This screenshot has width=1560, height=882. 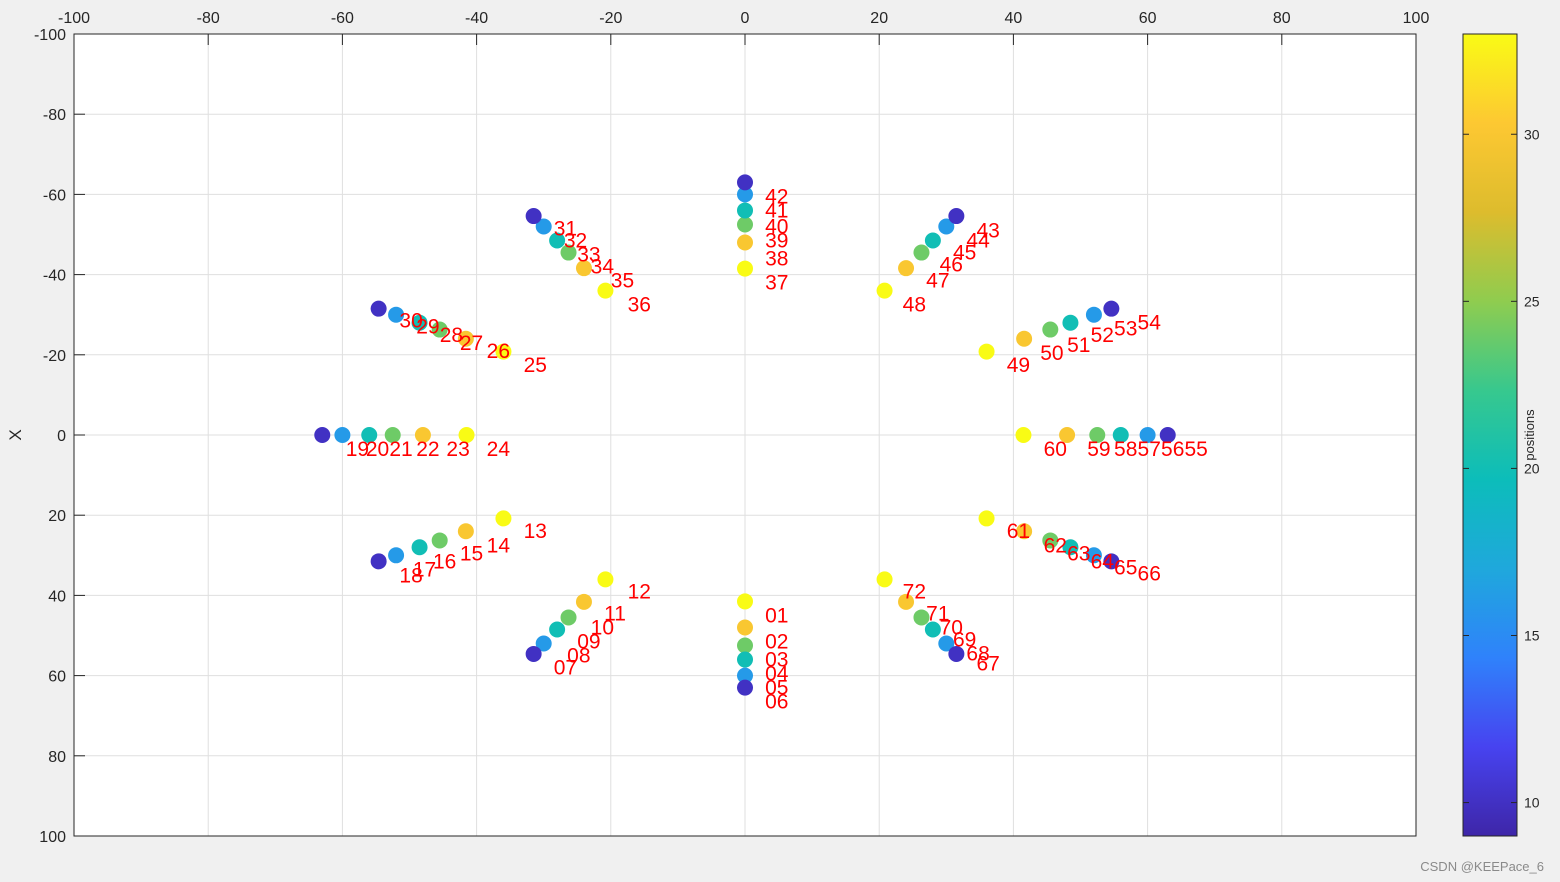 I want to click on point-label: 44, so click(x=978, y=241).